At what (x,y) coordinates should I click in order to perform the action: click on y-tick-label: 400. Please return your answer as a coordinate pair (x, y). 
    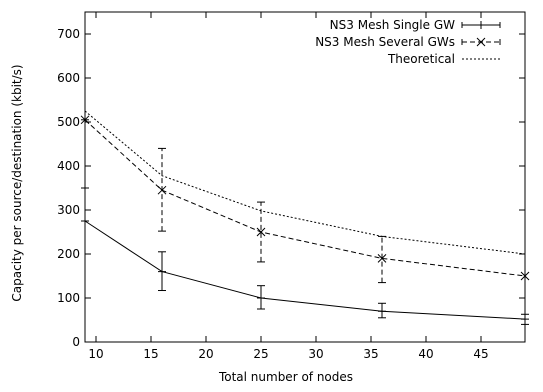
    Looking at the image, I should click on (68, 166).